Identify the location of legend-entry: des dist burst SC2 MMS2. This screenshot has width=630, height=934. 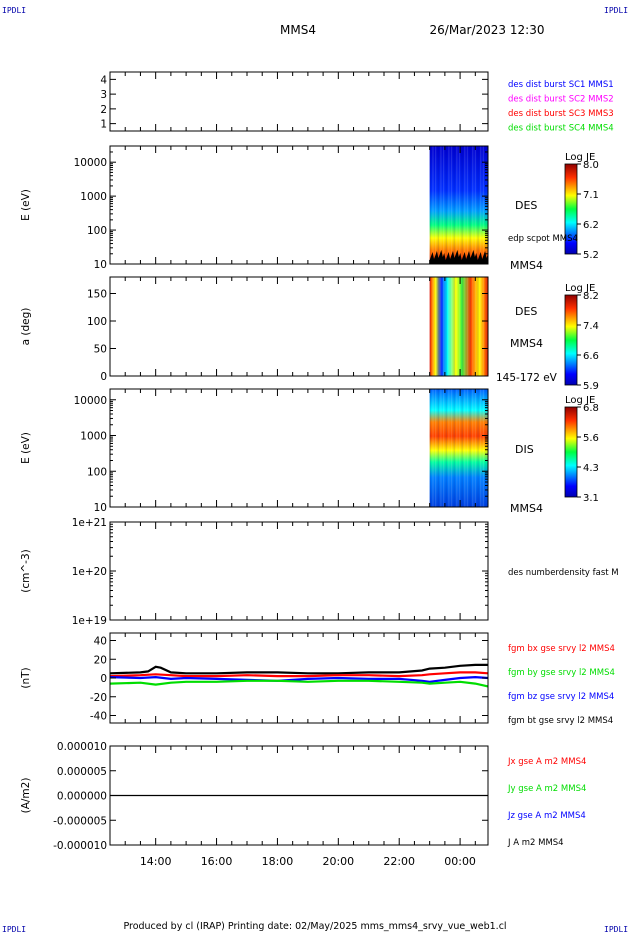
(561, 100).